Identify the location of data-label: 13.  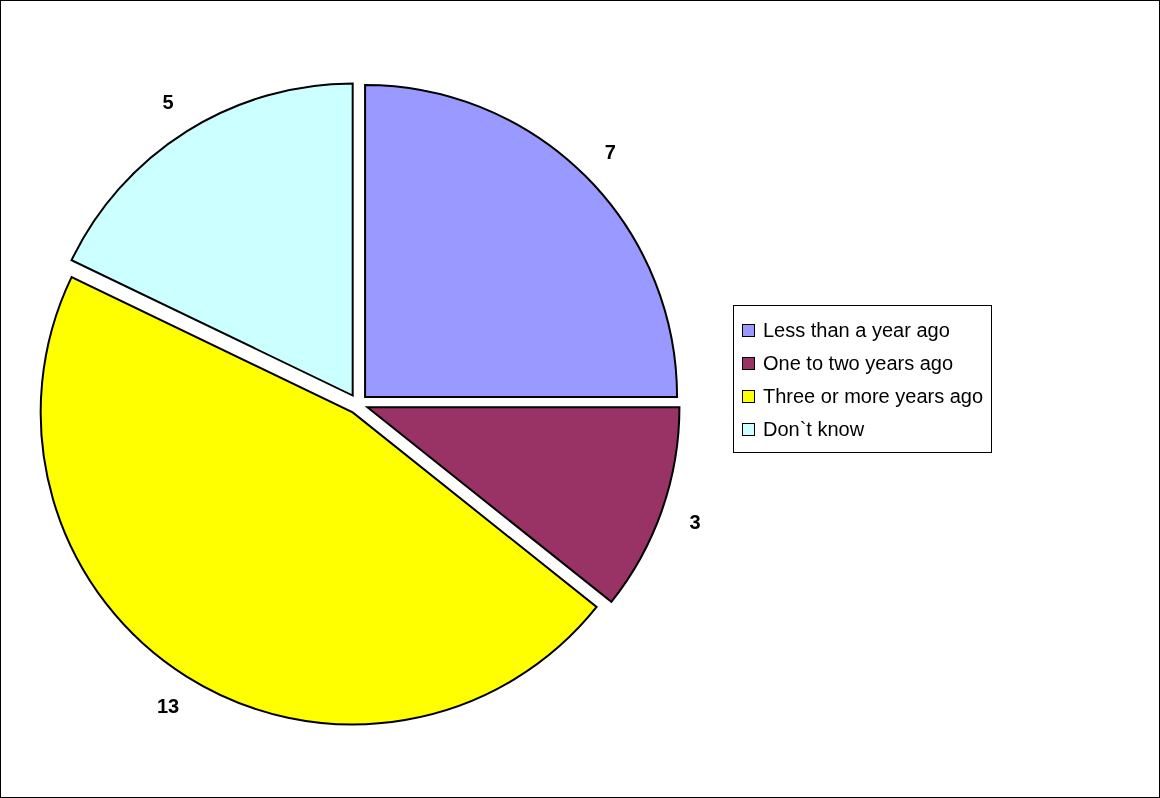
(168, 706).